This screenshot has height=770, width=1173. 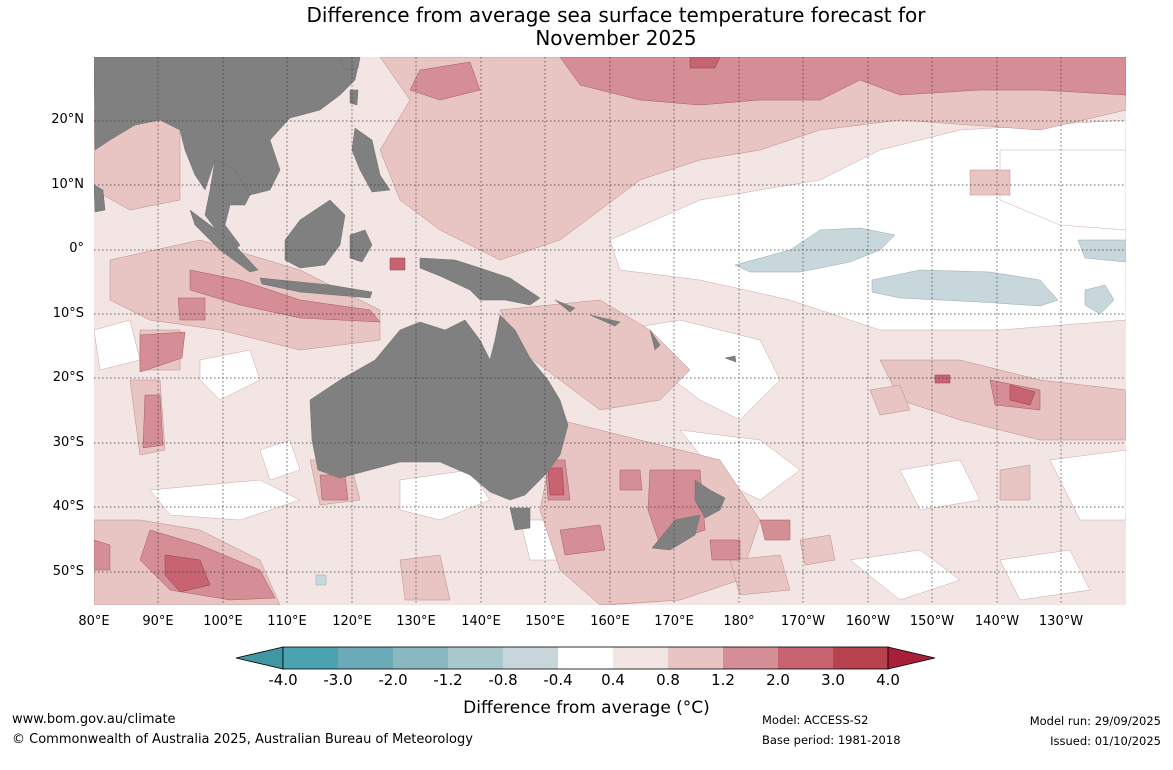 What do you see at coordinates (1061, 621) in the screenshot?
I see `lon-label-130w: 130°W` at bounding box center [1061, 621].